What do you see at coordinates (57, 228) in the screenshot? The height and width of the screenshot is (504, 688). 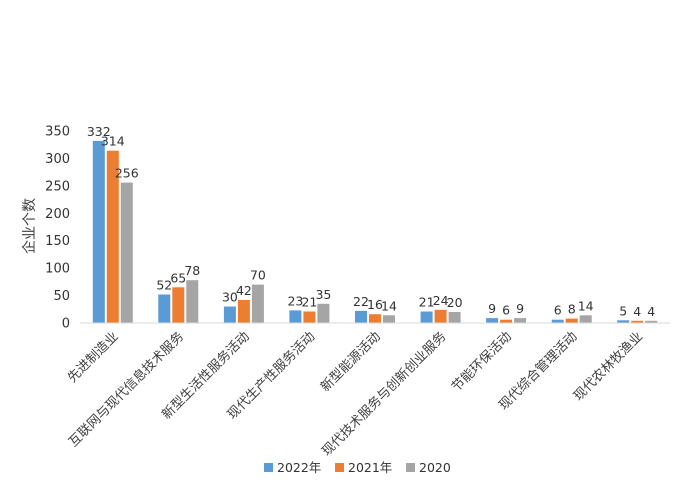 I see `y-axis-ticks: 0 50 100 150 200 250 300 350` at bounding box center [57, 228].